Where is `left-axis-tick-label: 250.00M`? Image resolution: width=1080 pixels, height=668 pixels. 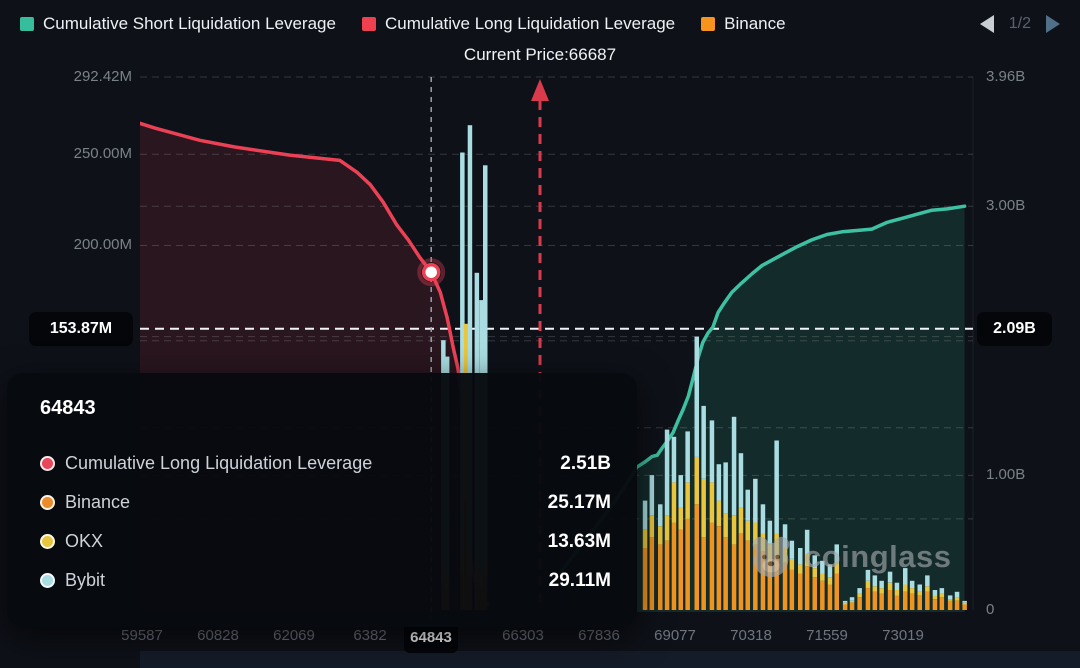 left-axis-tick-label: 250.00M is located at coordinates (102, 153).